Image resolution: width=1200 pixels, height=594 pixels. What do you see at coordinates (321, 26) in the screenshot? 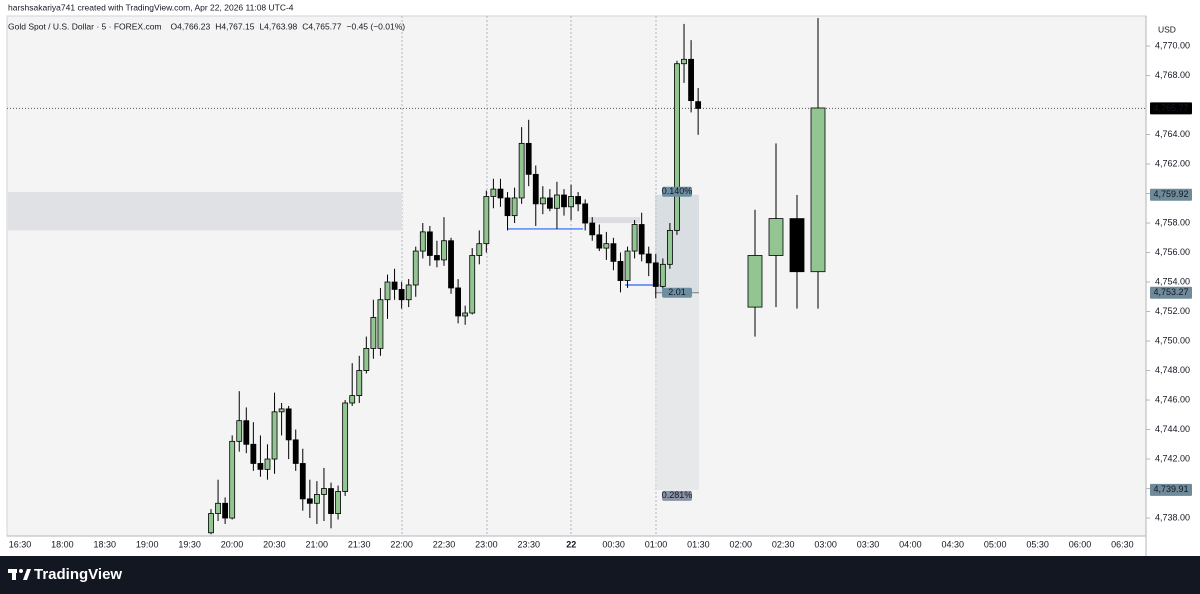
I see `legend-text: C4,765.77` at bounding box center [321, 26].